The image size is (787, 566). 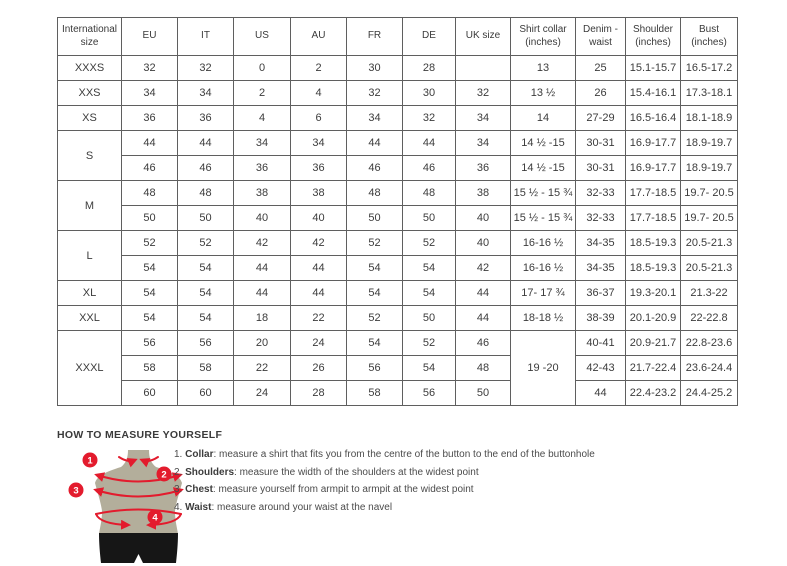 What do you see at coordinates (318, 36) in the screenshot?
I see `column-header: AU` at bounding box center [318, 36].